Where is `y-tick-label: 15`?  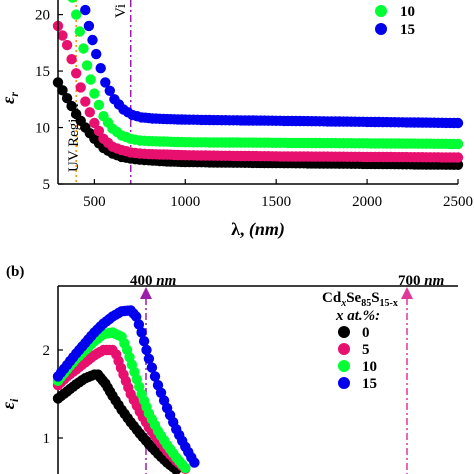 y-tick-label: 15 is located at coordinates (42, 72).